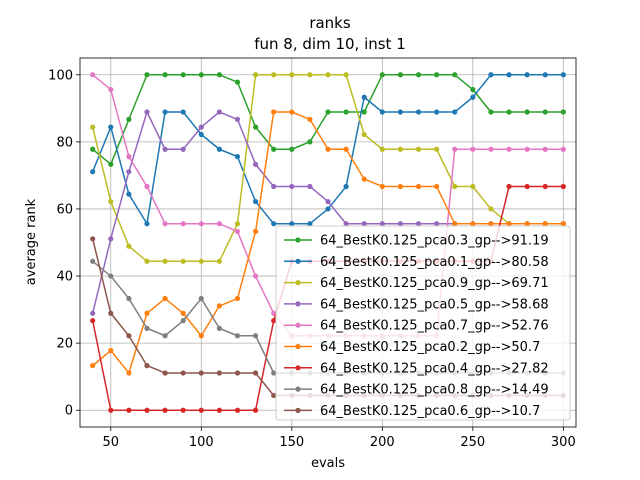 The image size is (640, 480). What do you see at coordinates (201, 442) in the screenshot?
I see `x-tick-label: 100` at bounding box center [201, 442].